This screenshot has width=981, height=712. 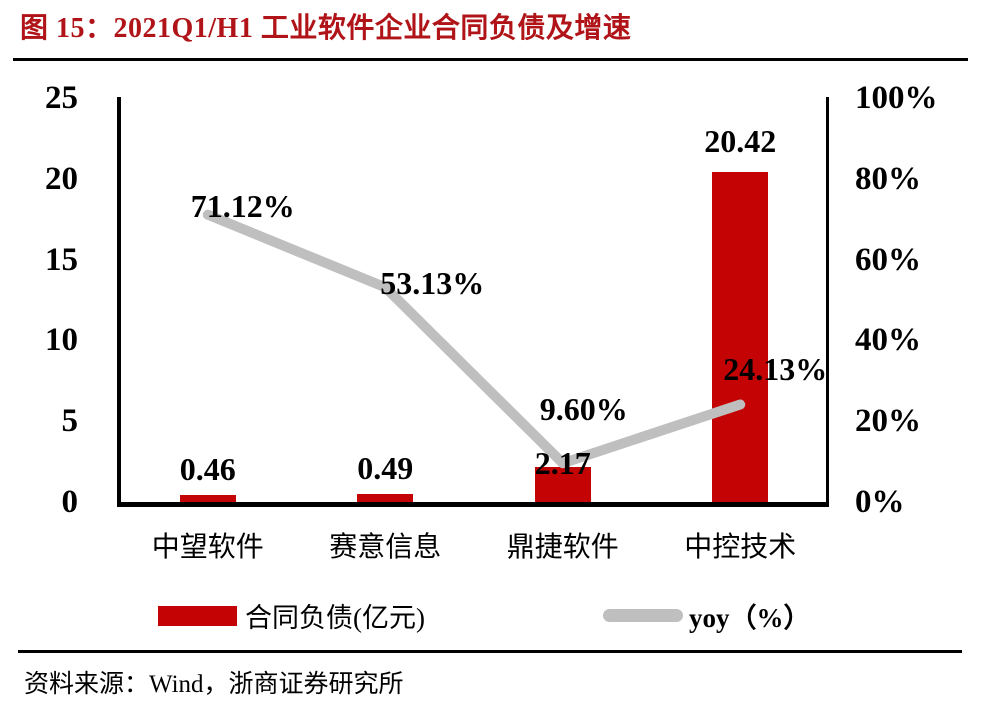 What do you see at coordinates (562, 547) in the screenshot?
I see `category-label: 鼎捷软件` at bounding box center [562, 547].